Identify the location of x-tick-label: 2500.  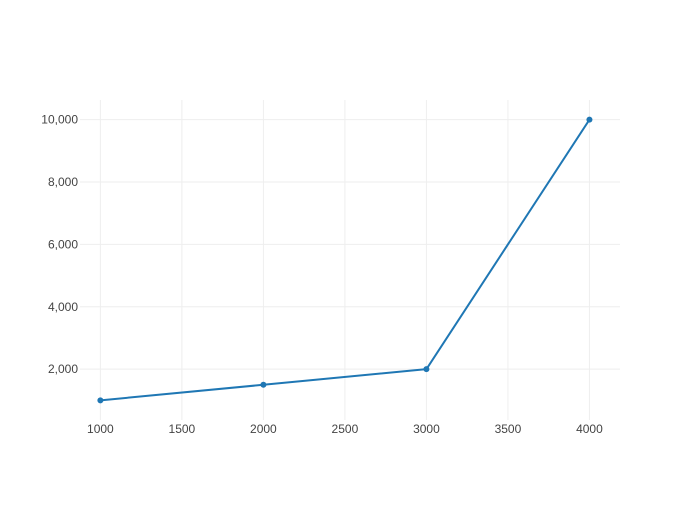
(345, 429).